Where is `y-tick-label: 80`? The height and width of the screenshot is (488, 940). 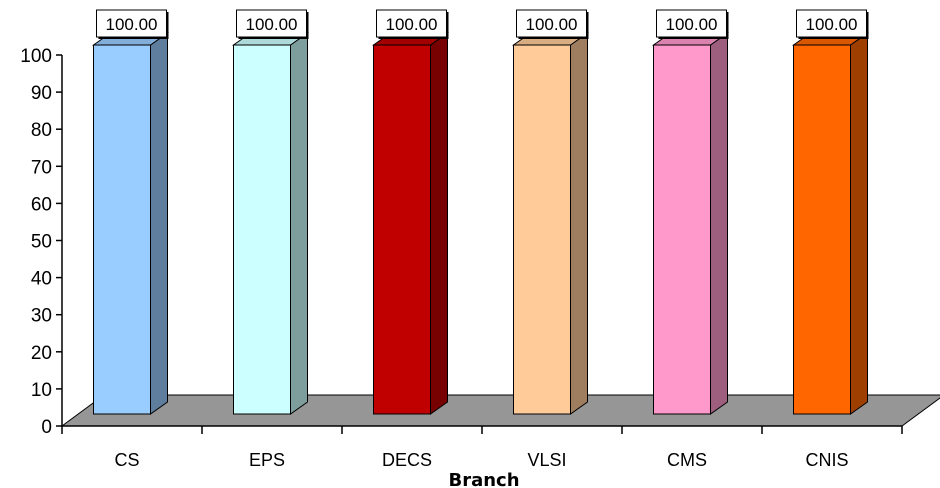
y-tick-label: 80 is located at coordinates (41, 130).